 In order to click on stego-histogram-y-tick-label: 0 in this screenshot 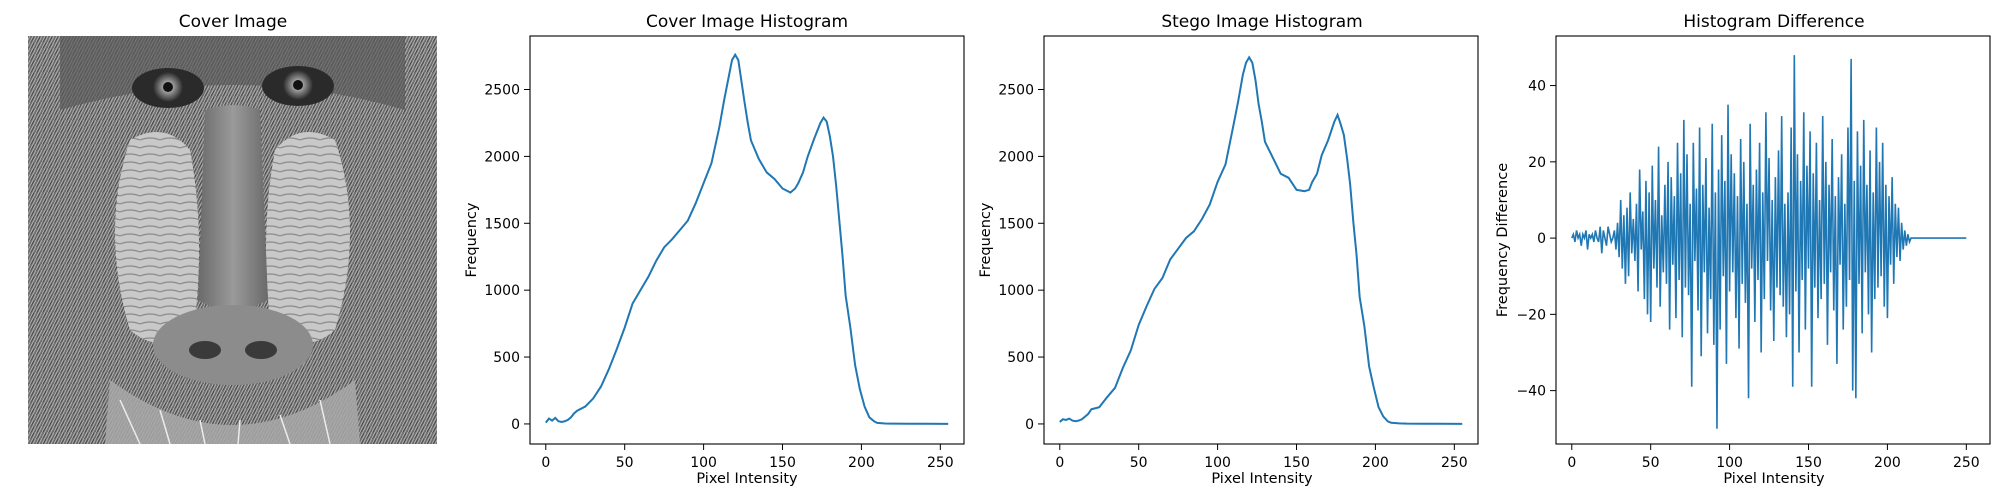, I will do `click(1029, 425)`.